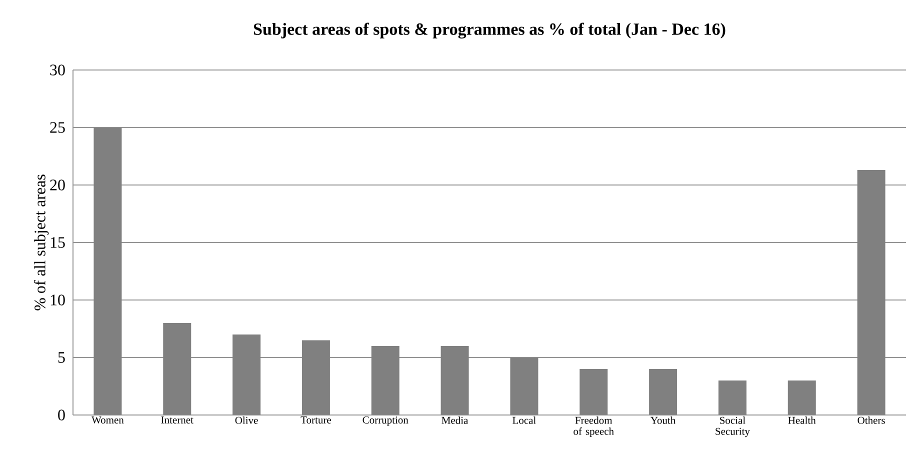 The width and height of the screenshot is (909, 453). What do you see at coordinates (61, 357) in the screenshot?
I see `y-tick-label: 5` at bounding box center [61, 357].